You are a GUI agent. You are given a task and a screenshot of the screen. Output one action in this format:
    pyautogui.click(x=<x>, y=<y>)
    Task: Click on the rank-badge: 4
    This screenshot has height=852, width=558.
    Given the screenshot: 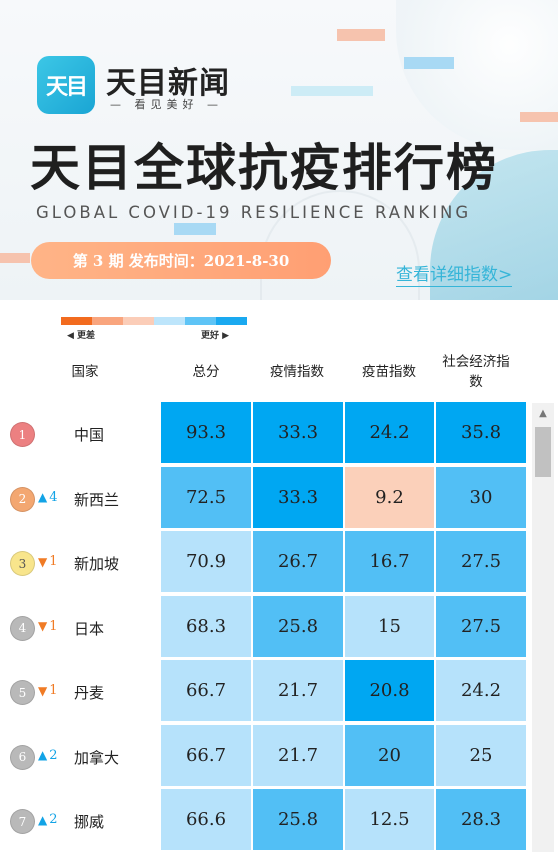 What is the action you would take?
    pyautogui.click(x=22, y=628)
    